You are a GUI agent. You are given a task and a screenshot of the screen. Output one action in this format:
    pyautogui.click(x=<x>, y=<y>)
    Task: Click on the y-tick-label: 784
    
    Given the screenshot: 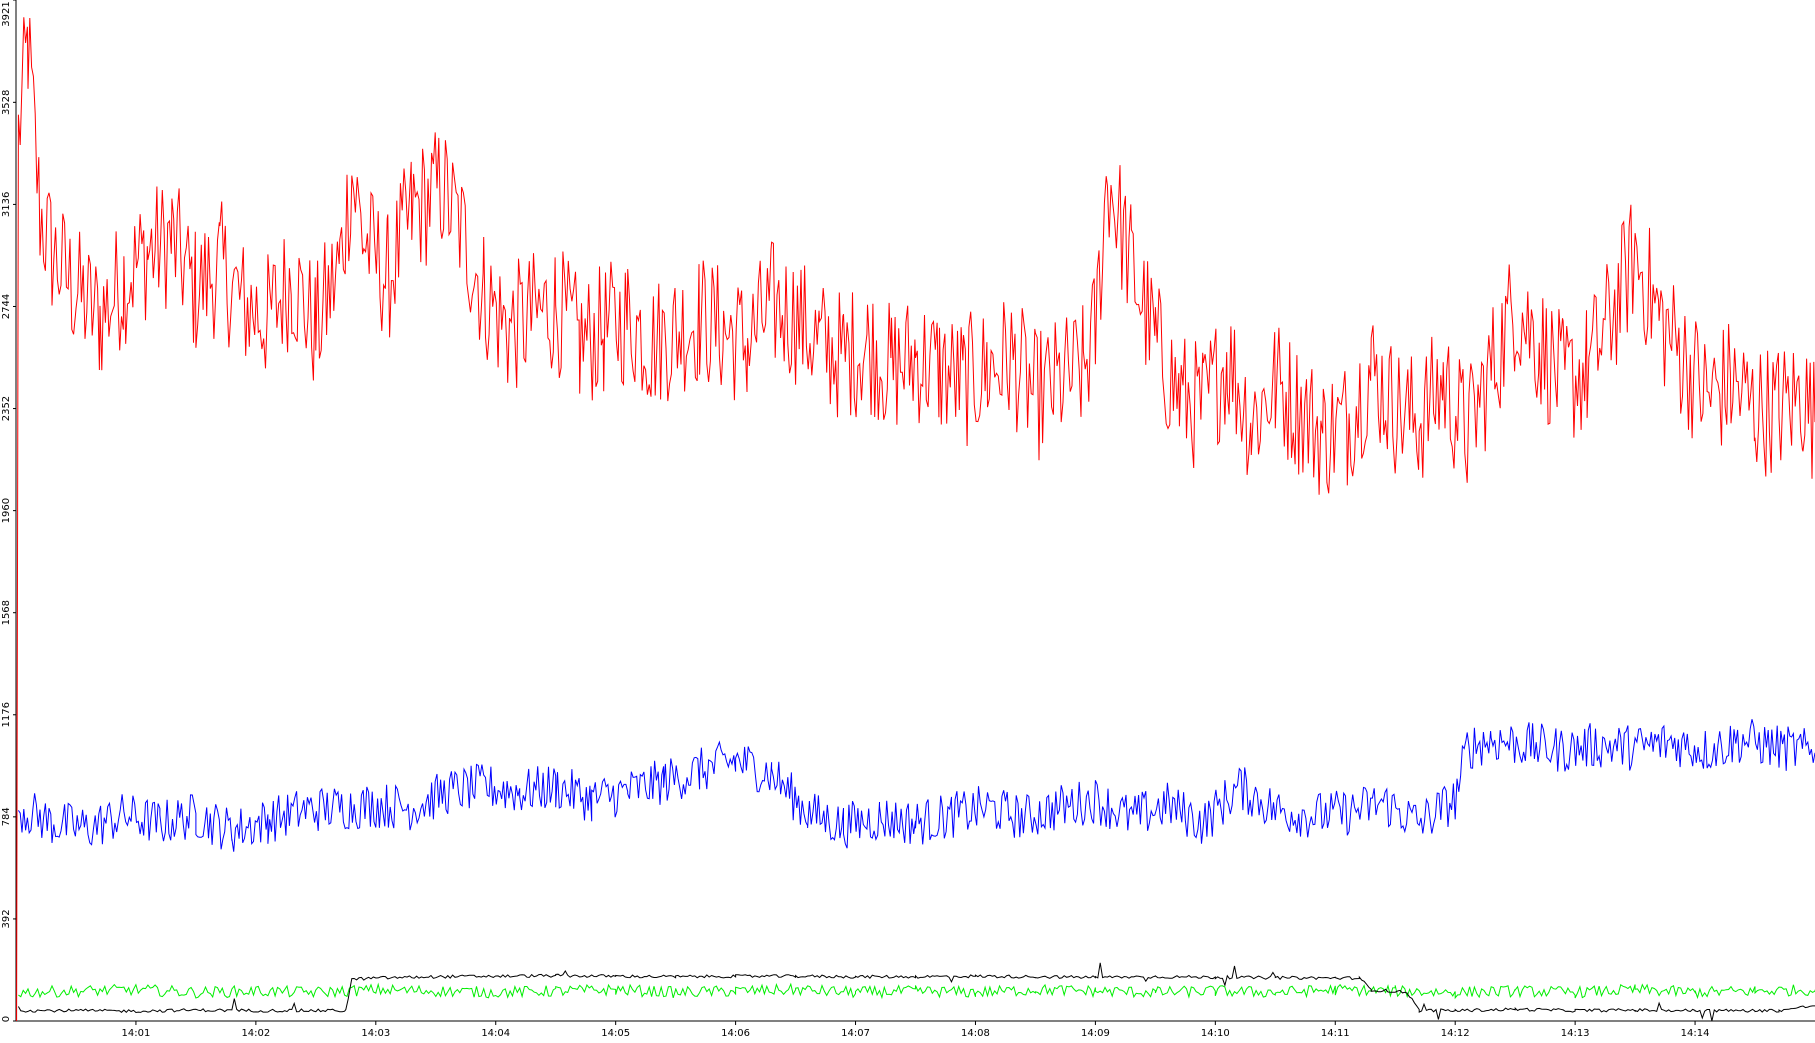 What is the action you would take?
    pyautogui.click(x=6, y=816)
    